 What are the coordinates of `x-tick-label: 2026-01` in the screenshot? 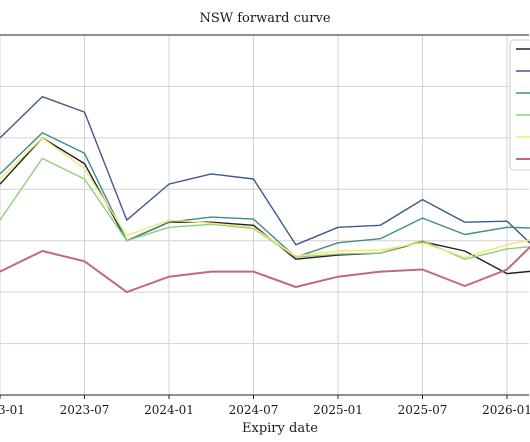 It's located at (506, 410).